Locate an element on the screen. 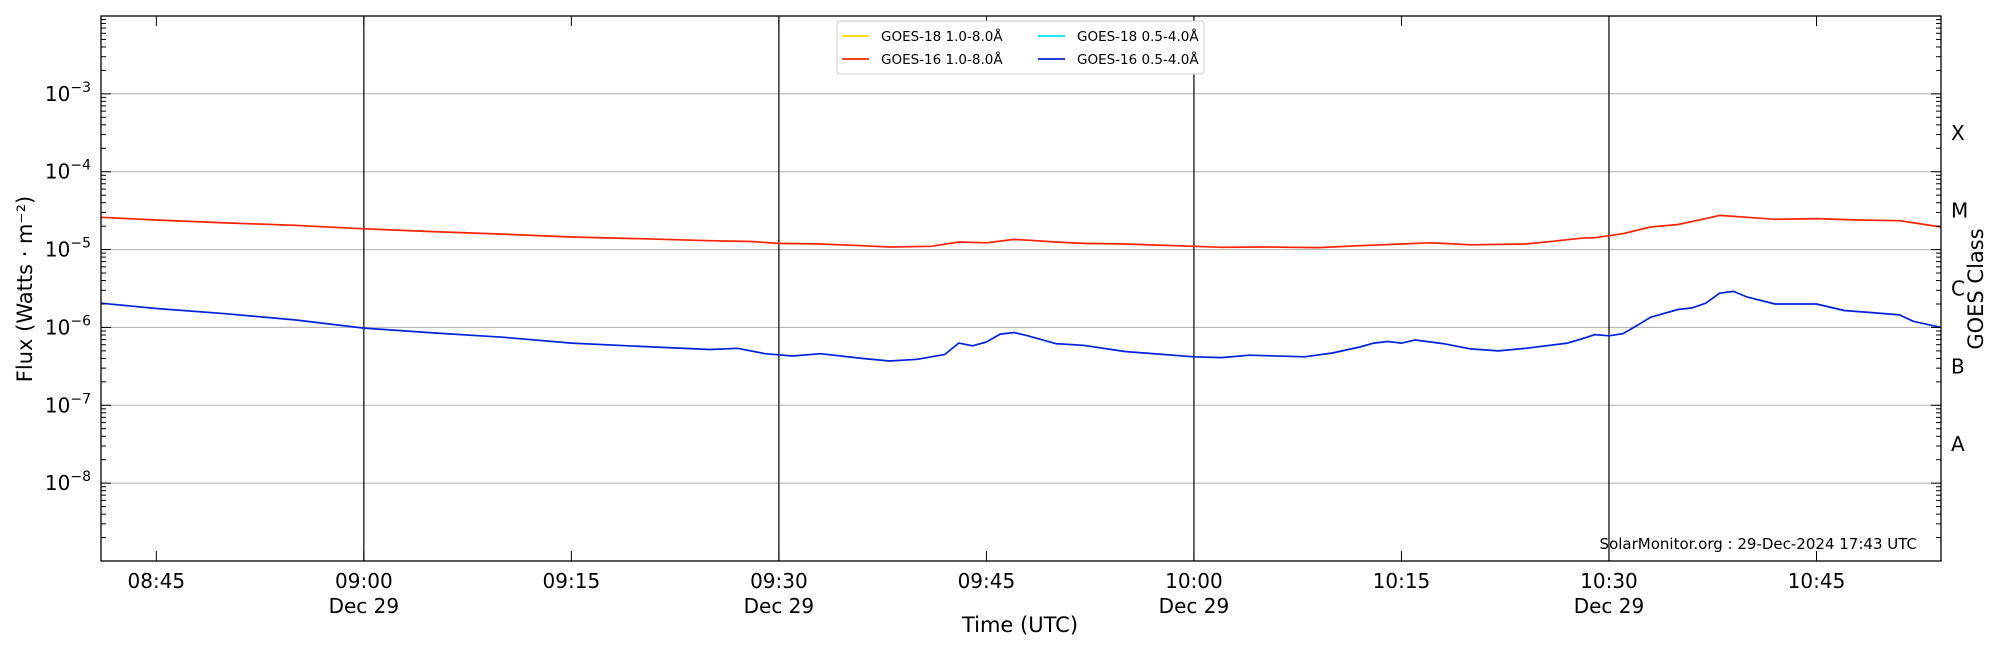 The height and width of the screenshot is (650, 2000). x-tick-label: 10:45 is located at coordinates (1817, 581).